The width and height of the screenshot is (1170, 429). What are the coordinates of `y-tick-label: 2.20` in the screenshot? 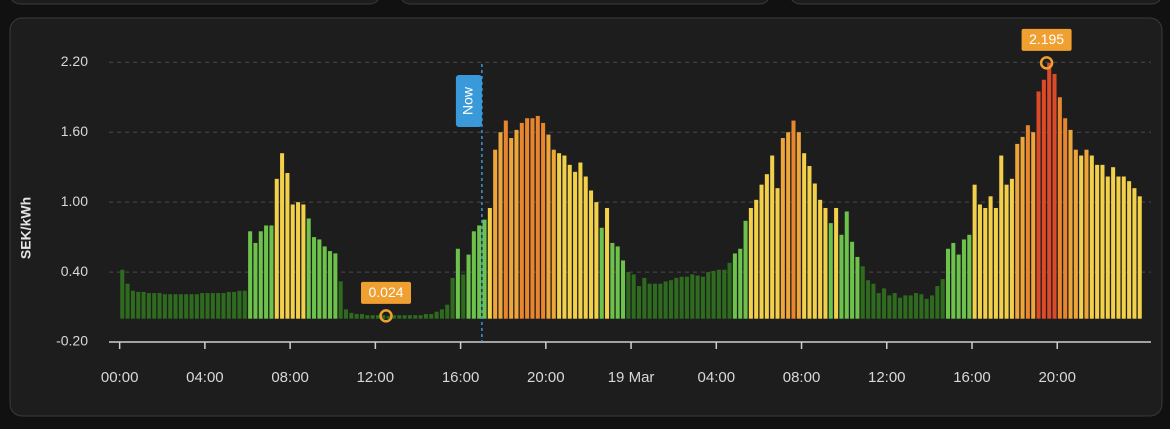 It's located at (74, 61).